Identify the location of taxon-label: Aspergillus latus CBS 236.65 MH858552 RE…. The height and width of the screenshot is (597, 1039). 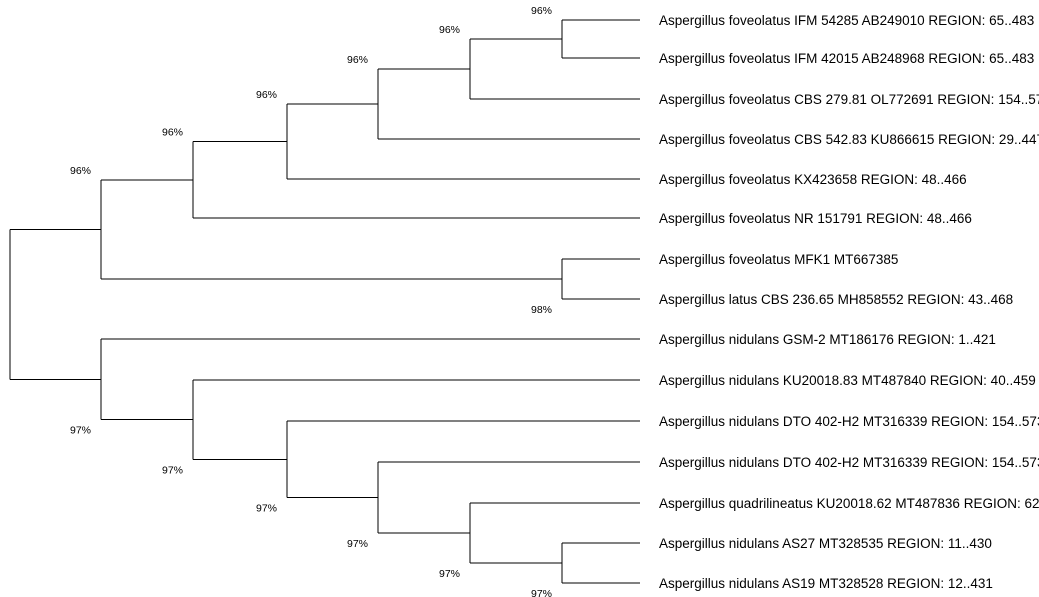
(836, 299).